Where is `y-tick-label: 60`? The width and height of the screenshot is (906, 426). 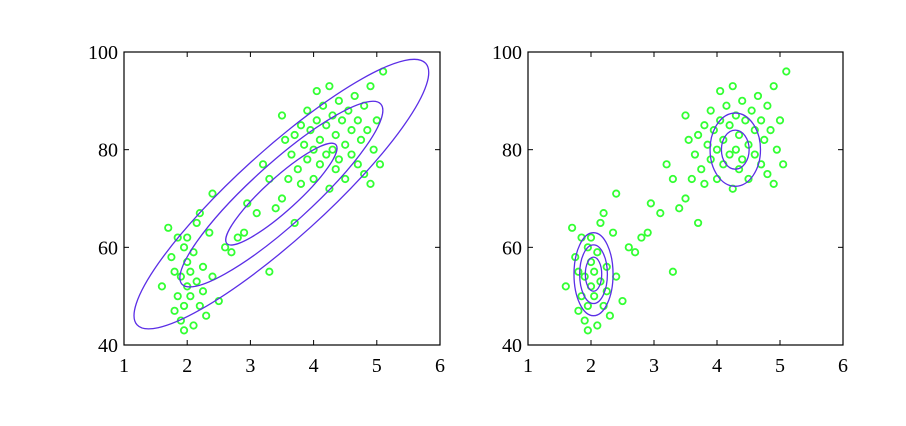
y-tick-label: 60 is located at coordinates (512, 248).